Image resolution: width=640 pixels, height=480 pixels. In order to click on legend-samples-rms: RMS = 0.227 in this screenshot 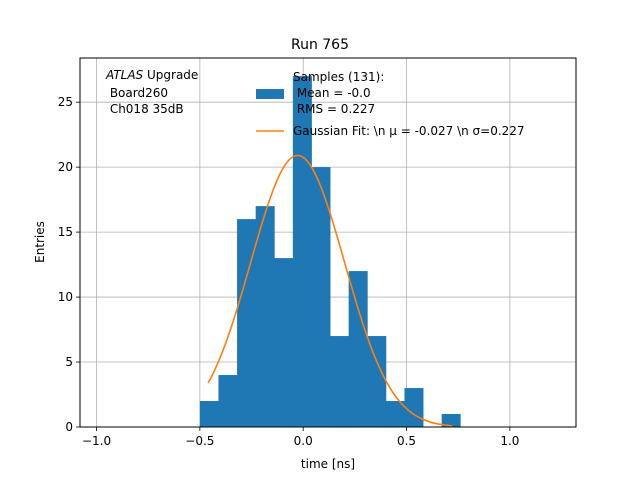, I will do `click(334, 109)`.